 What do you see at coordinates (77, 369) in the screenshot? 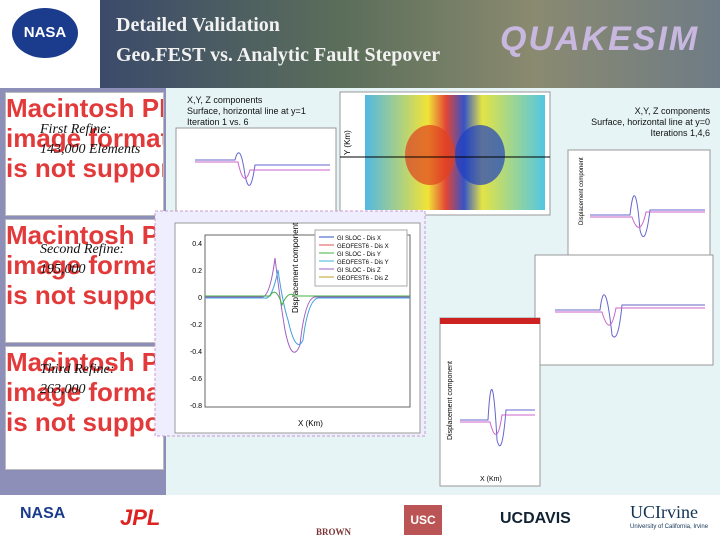
I see `caption-line: Third Refine:` at bounding box center [77, 369].